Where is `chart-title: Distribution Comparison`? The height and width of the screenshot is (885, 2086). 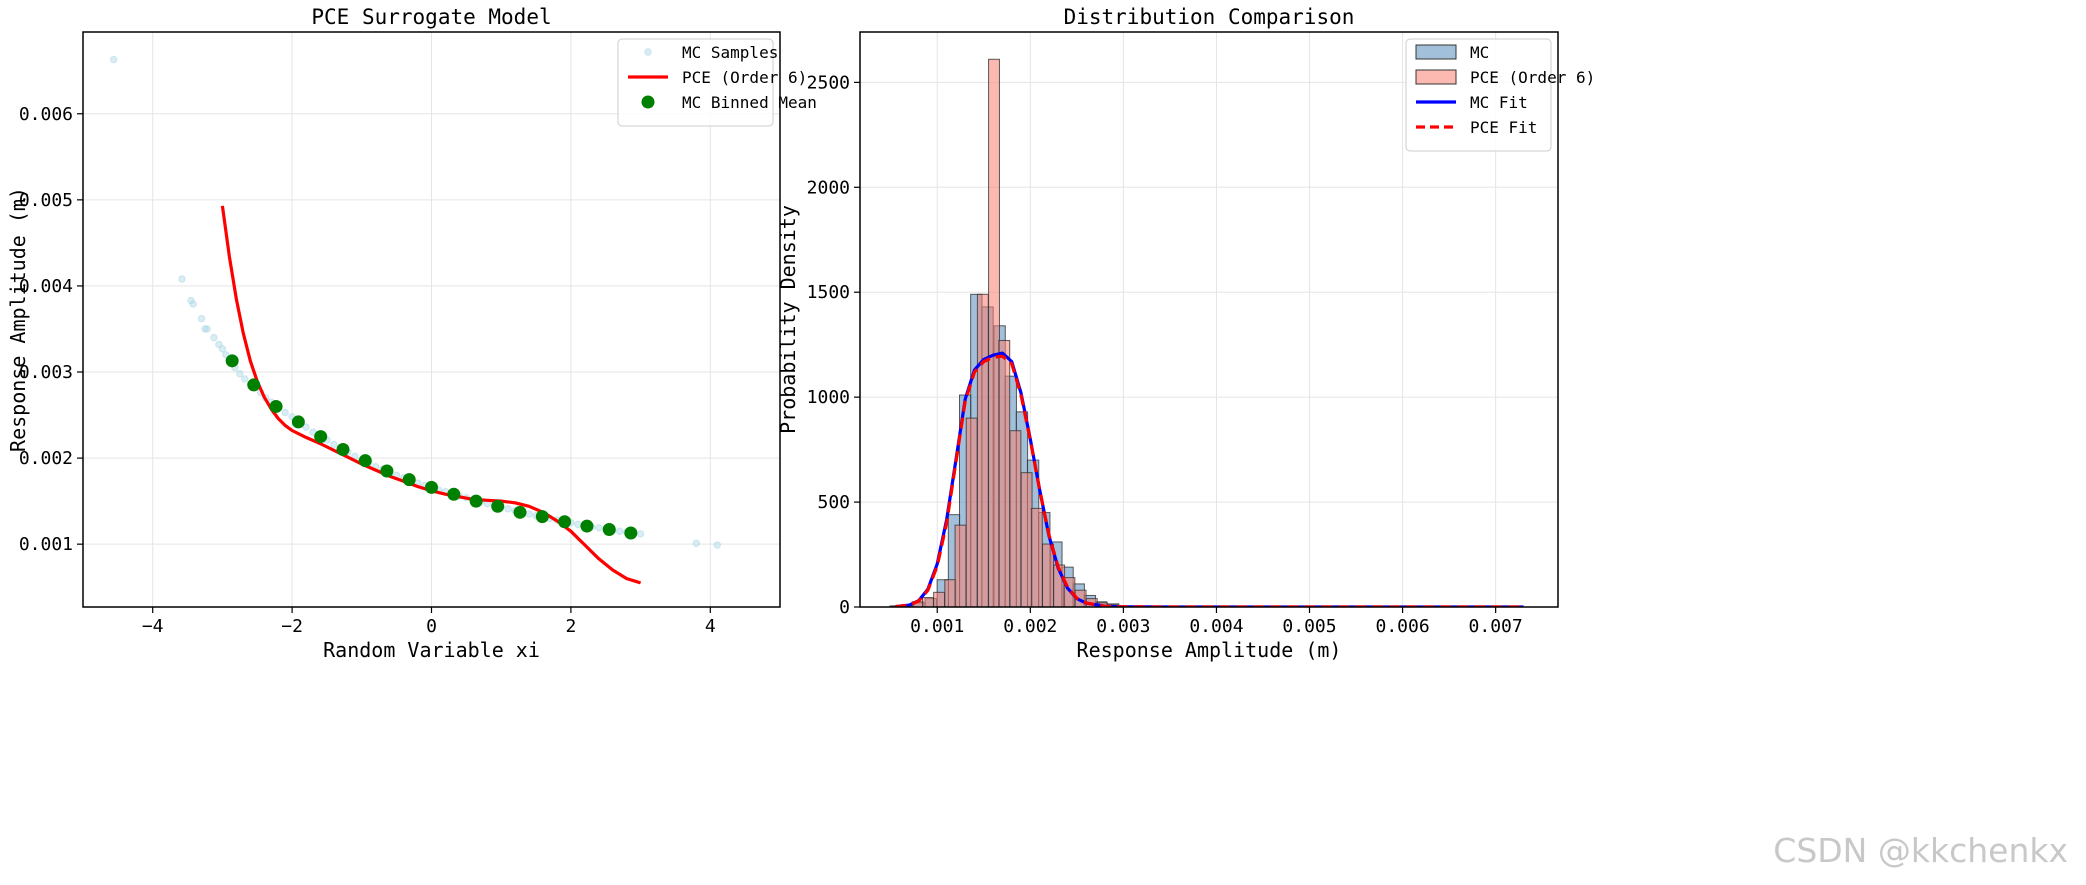 chart-title: Distribution Comparison is located at coordinates (1209, 17).